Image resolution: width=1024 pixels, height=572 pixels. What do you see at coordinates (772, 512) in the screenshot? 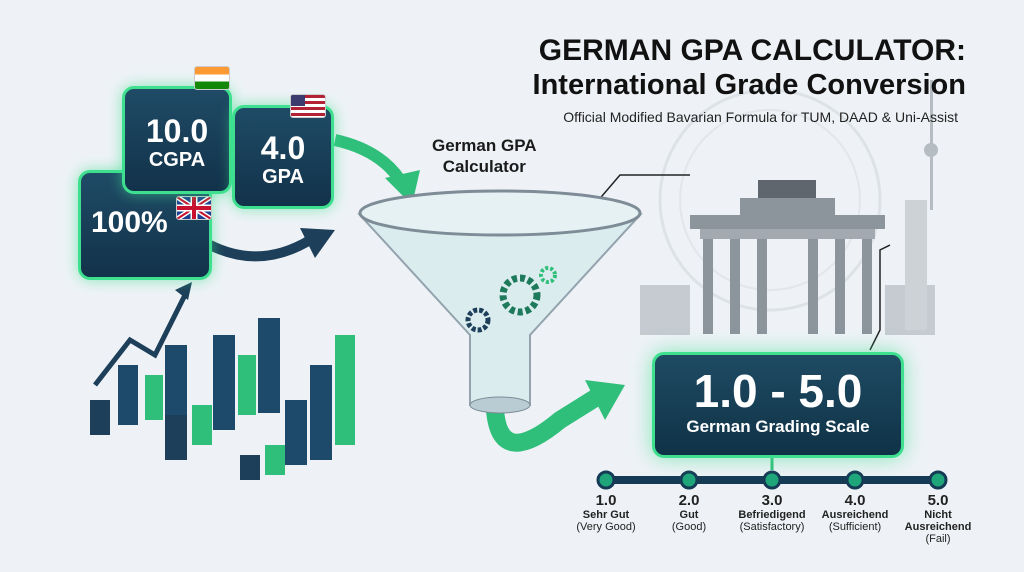
I see `grade-tick: 3.0 Befriedigend (Satisfactory)` at bounding box center [772, 512].